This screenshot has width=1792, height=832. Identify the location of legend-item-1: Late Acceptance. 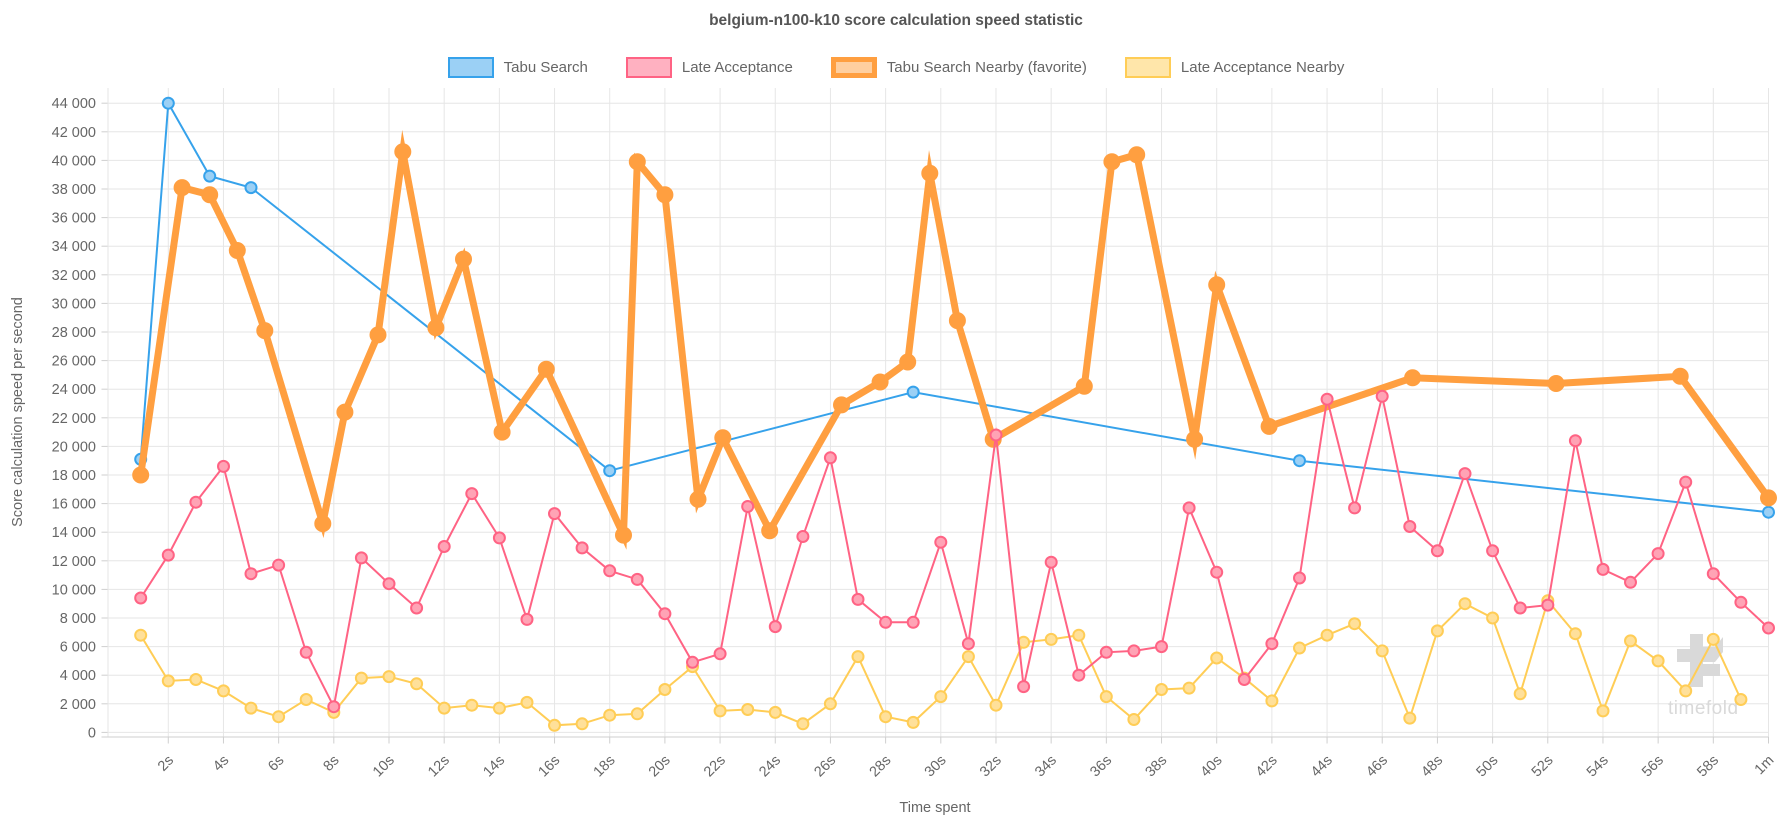
(709, 67).